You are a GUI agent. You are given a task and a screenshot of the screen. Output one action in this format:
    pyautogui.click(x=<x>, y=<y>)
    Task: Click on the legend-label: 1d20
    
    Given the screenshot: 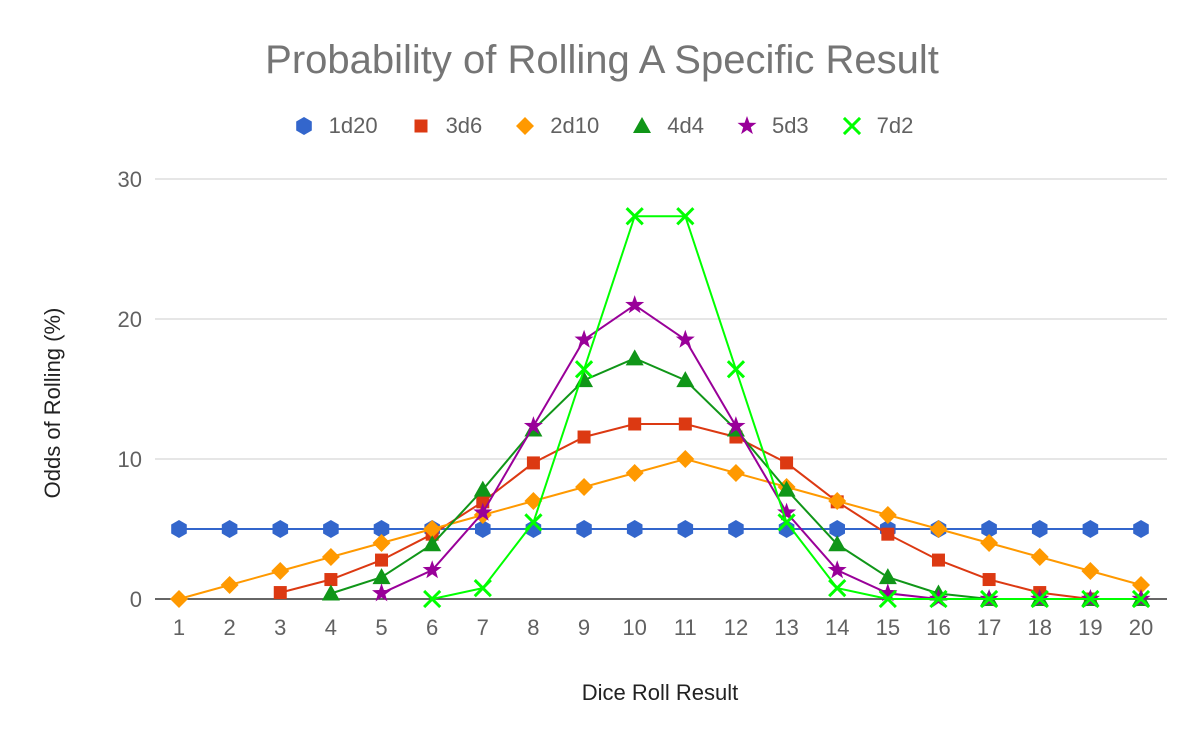 What is the action you would take?
    pyautogui.click(x=353, y=125)
    